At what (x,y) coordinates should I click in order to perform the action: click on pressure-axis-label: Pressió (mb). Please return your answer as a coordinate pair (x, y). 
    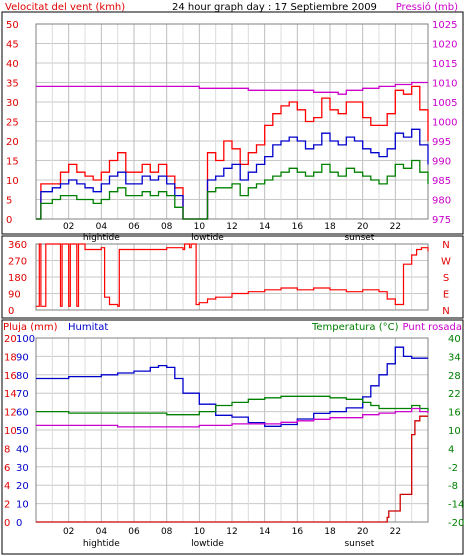
    Looking at the image, I should click on (427, 7).